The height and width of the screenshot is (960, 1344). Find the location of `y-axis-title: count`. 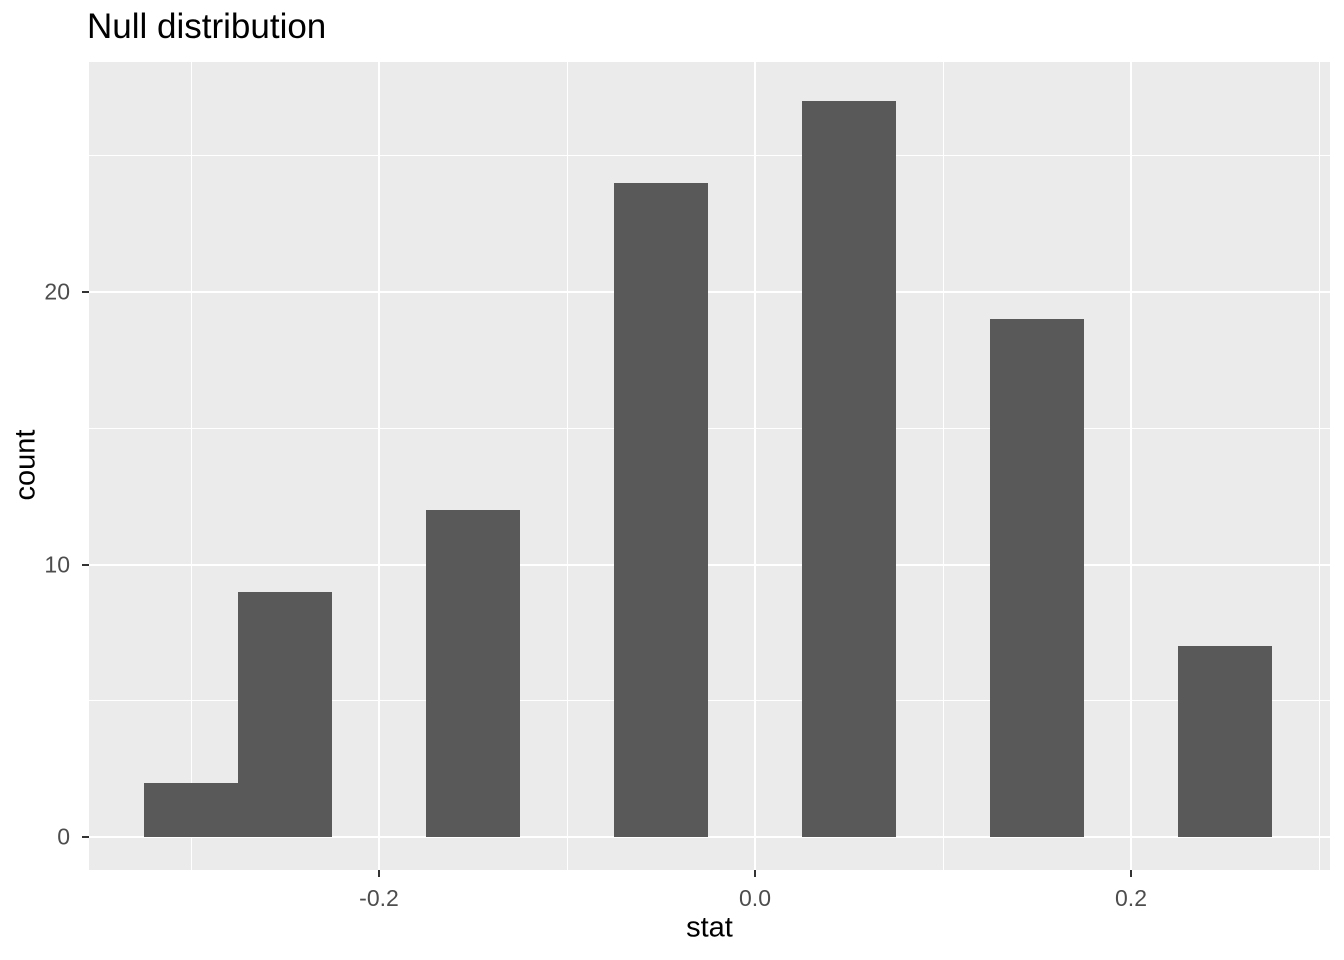

y-axis-title: count is located at coordinates (25, 465).